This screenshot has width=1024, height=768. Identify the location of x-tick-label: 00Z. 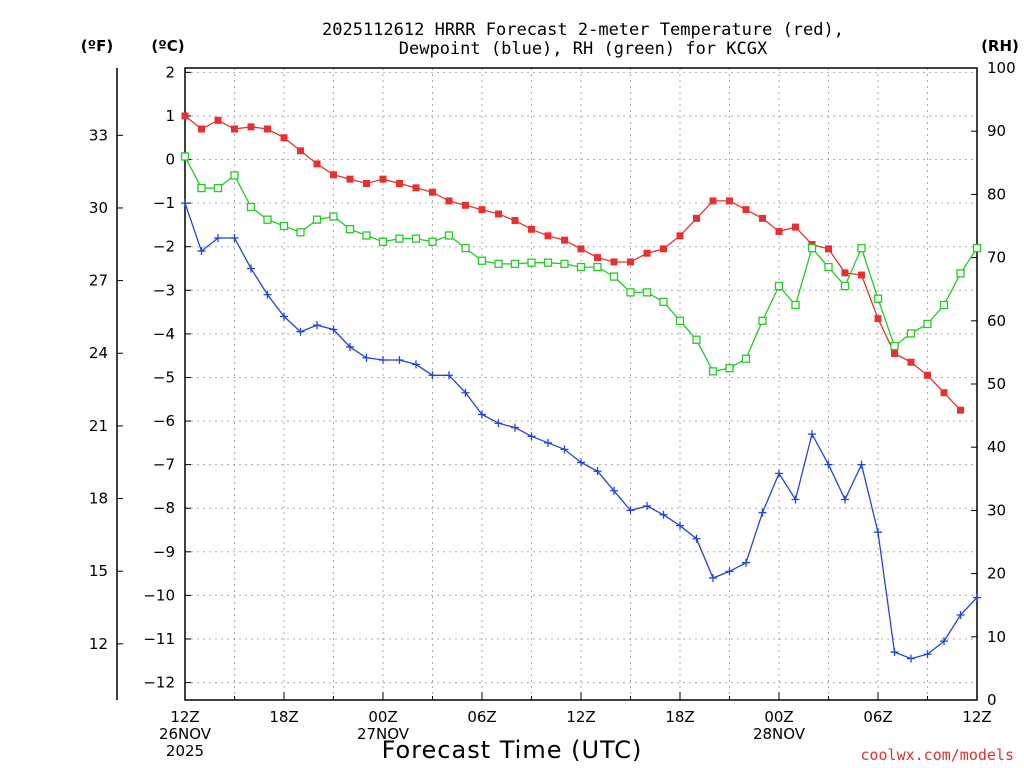
(778, 717).